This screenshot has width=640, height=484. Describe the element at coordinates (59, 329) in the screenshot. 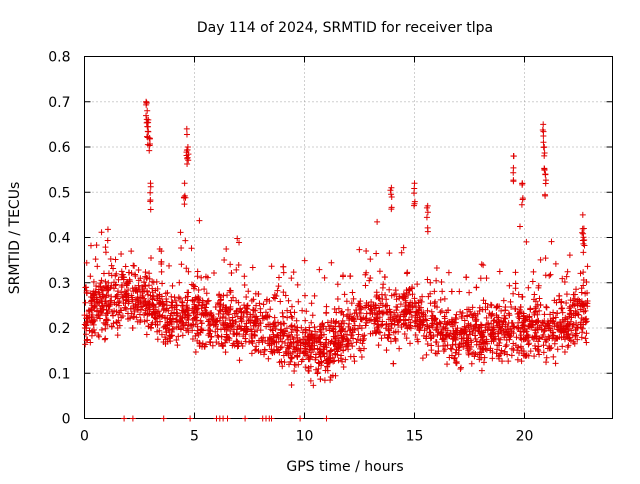

I see `y-tick-label: 0.2` at that location.